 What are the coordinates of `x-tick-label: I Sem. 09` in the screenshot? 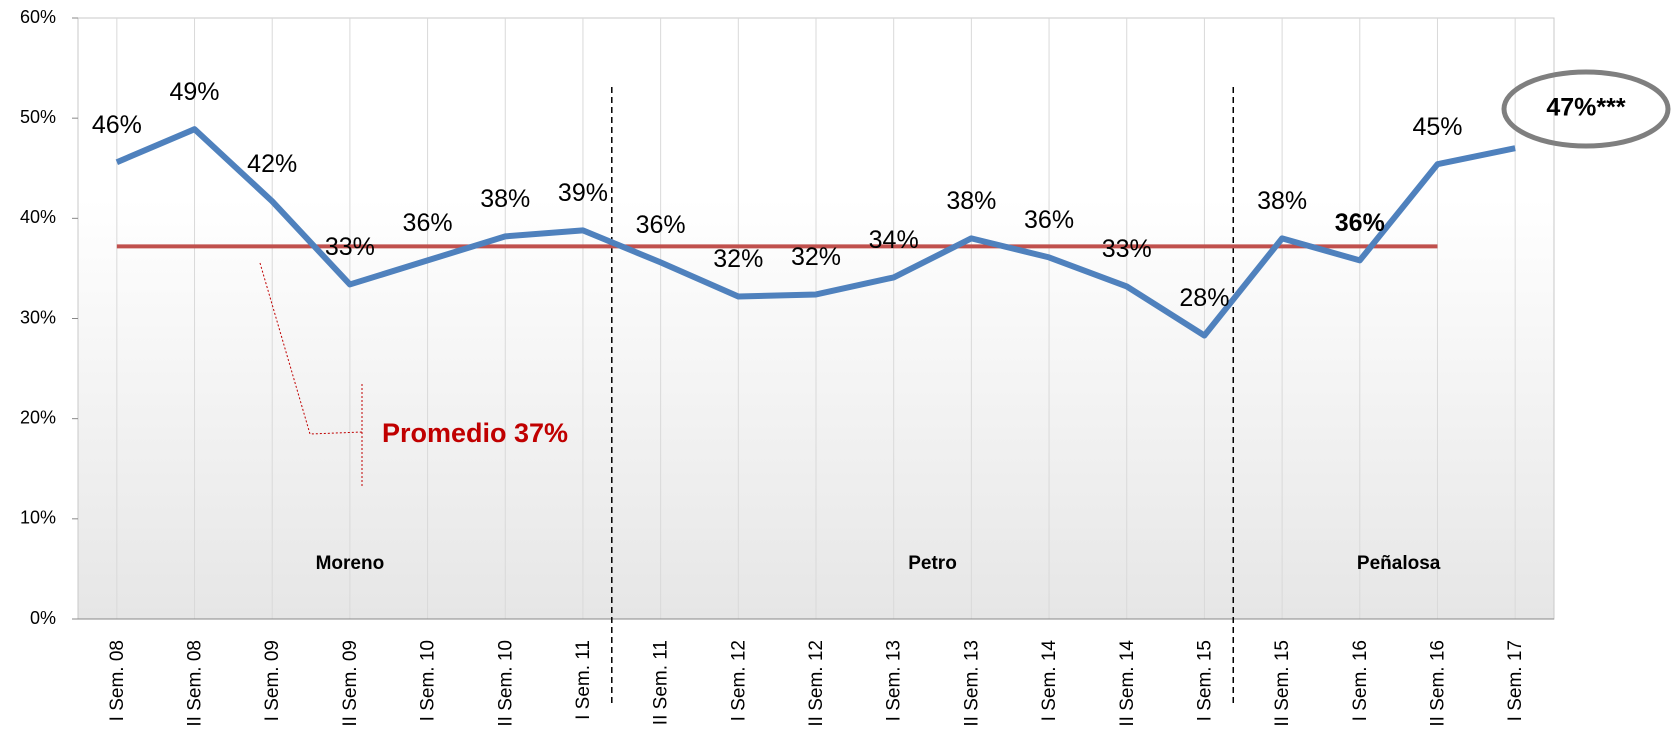 It's located at (272, 680).